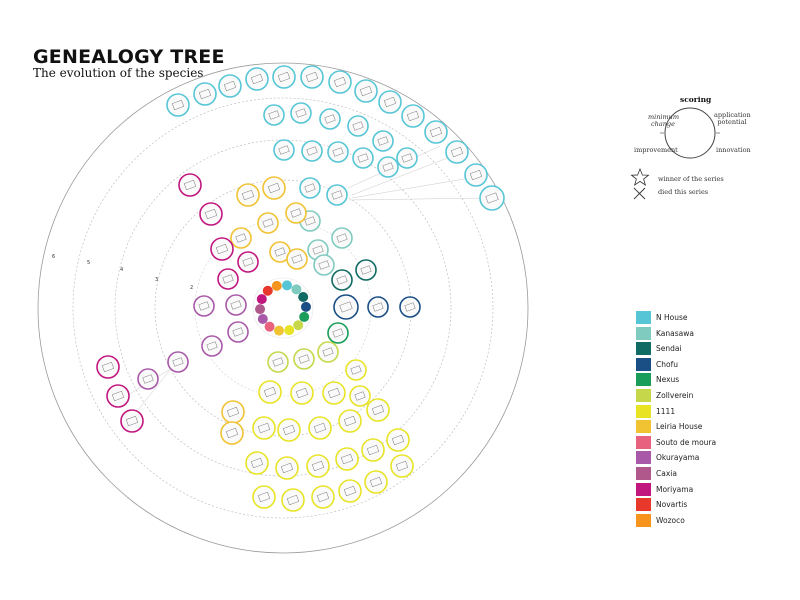 The width and height of the screenshot is (800, 600). I want to click on legend-item: N House, so click(696, 319).